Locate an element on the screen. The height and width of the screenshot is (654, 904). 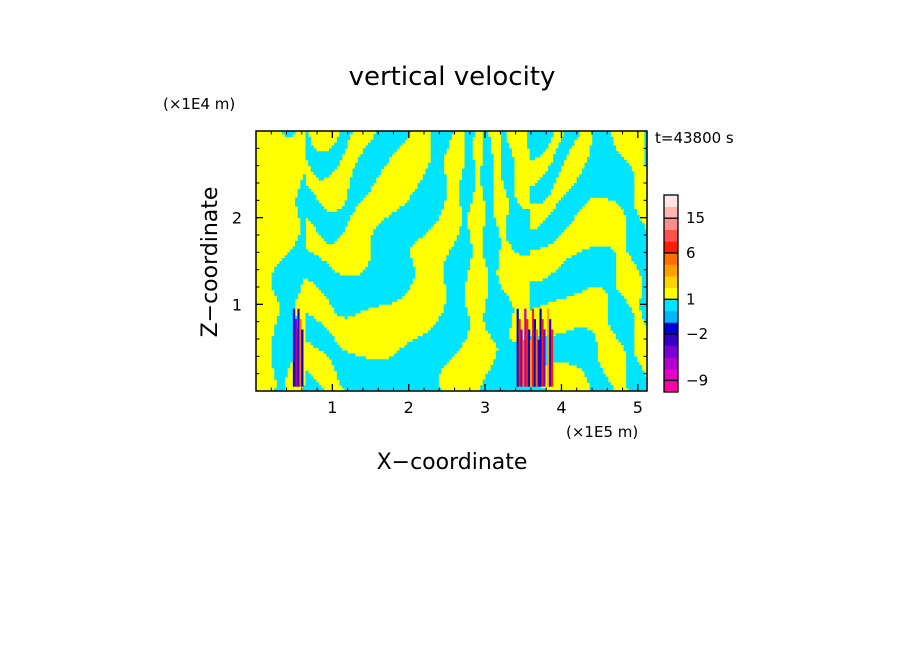
time-label: t=43800 s is located at coordinates (694, 138).